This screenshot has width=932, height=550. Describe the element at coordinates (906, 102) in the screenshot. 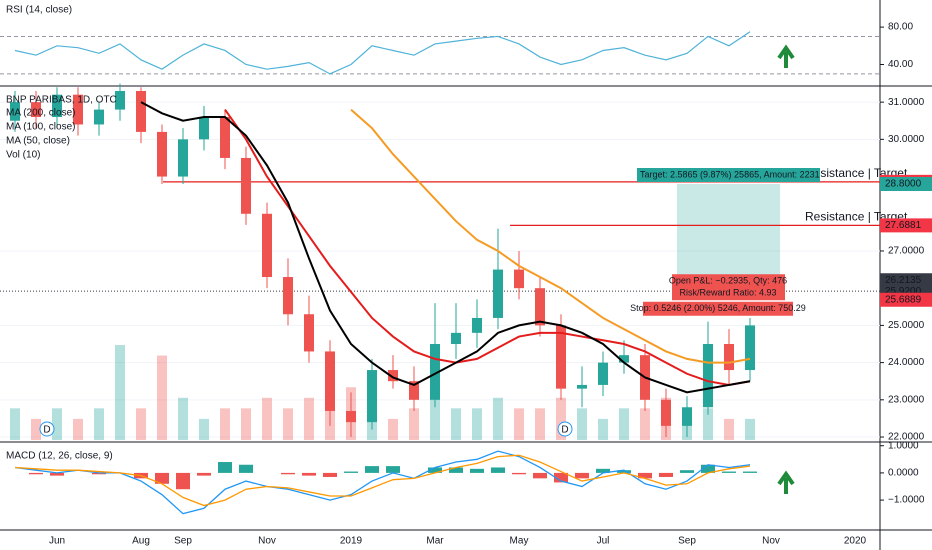

I see `y-tick-label: 31.0000` at that location.